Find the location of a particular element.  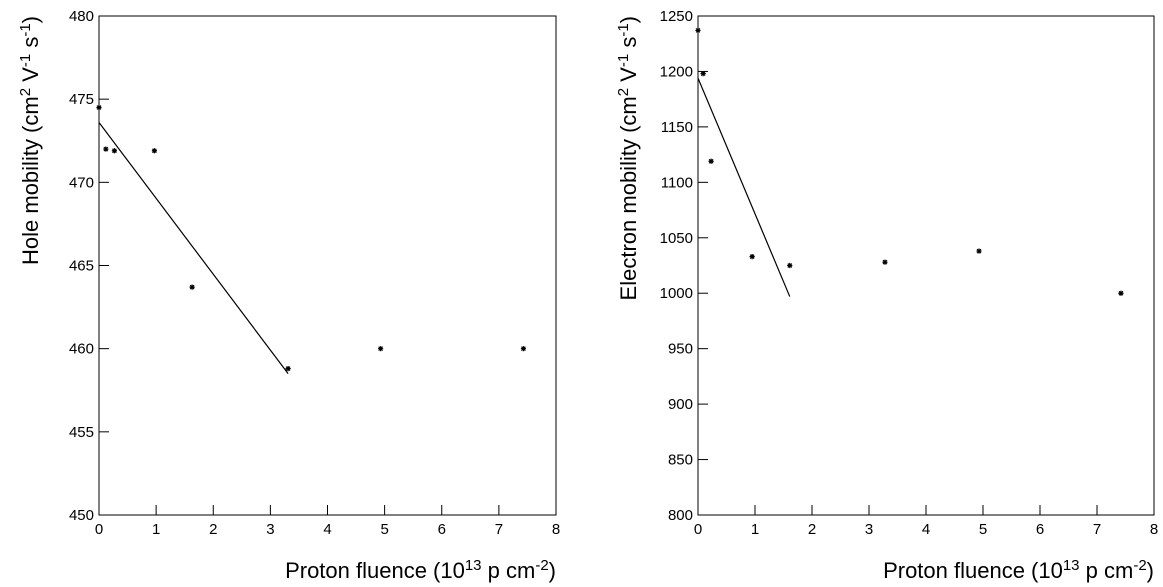

y-tick-label: 1250 is located at coordinates (676, 16).